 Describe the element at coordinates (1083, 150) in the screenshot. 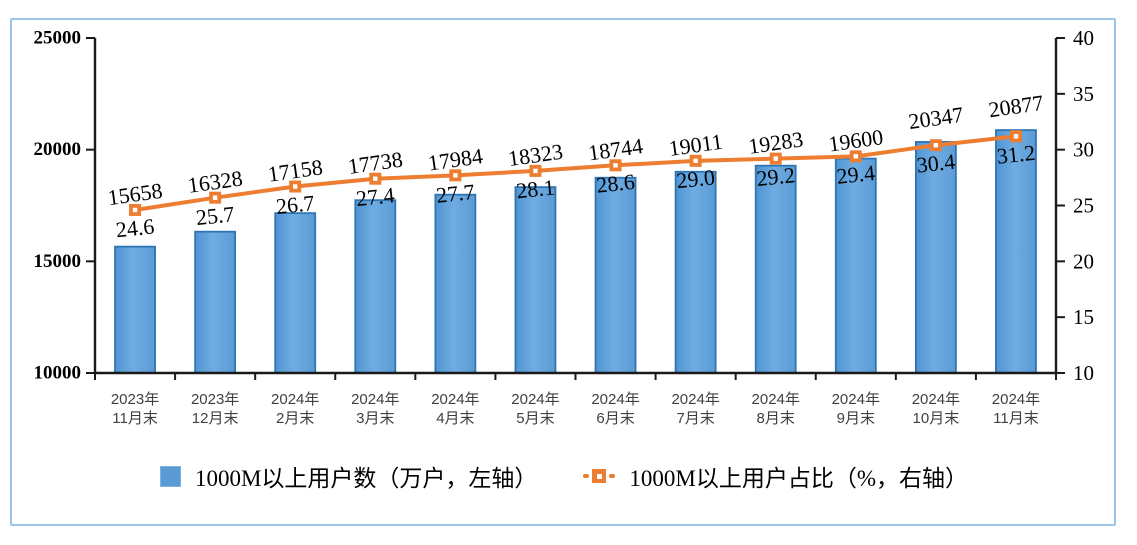

I see `right-axis-tick-label: 30` at that location.